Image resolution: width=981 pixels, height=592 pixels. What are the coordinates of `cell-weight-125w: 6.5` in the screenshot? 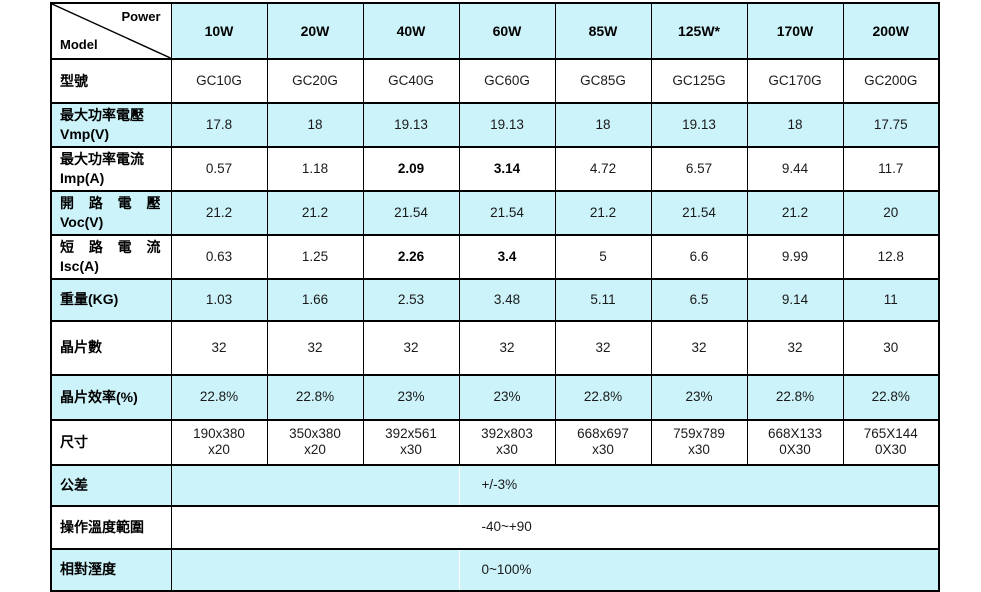 It's located at (699, 299).